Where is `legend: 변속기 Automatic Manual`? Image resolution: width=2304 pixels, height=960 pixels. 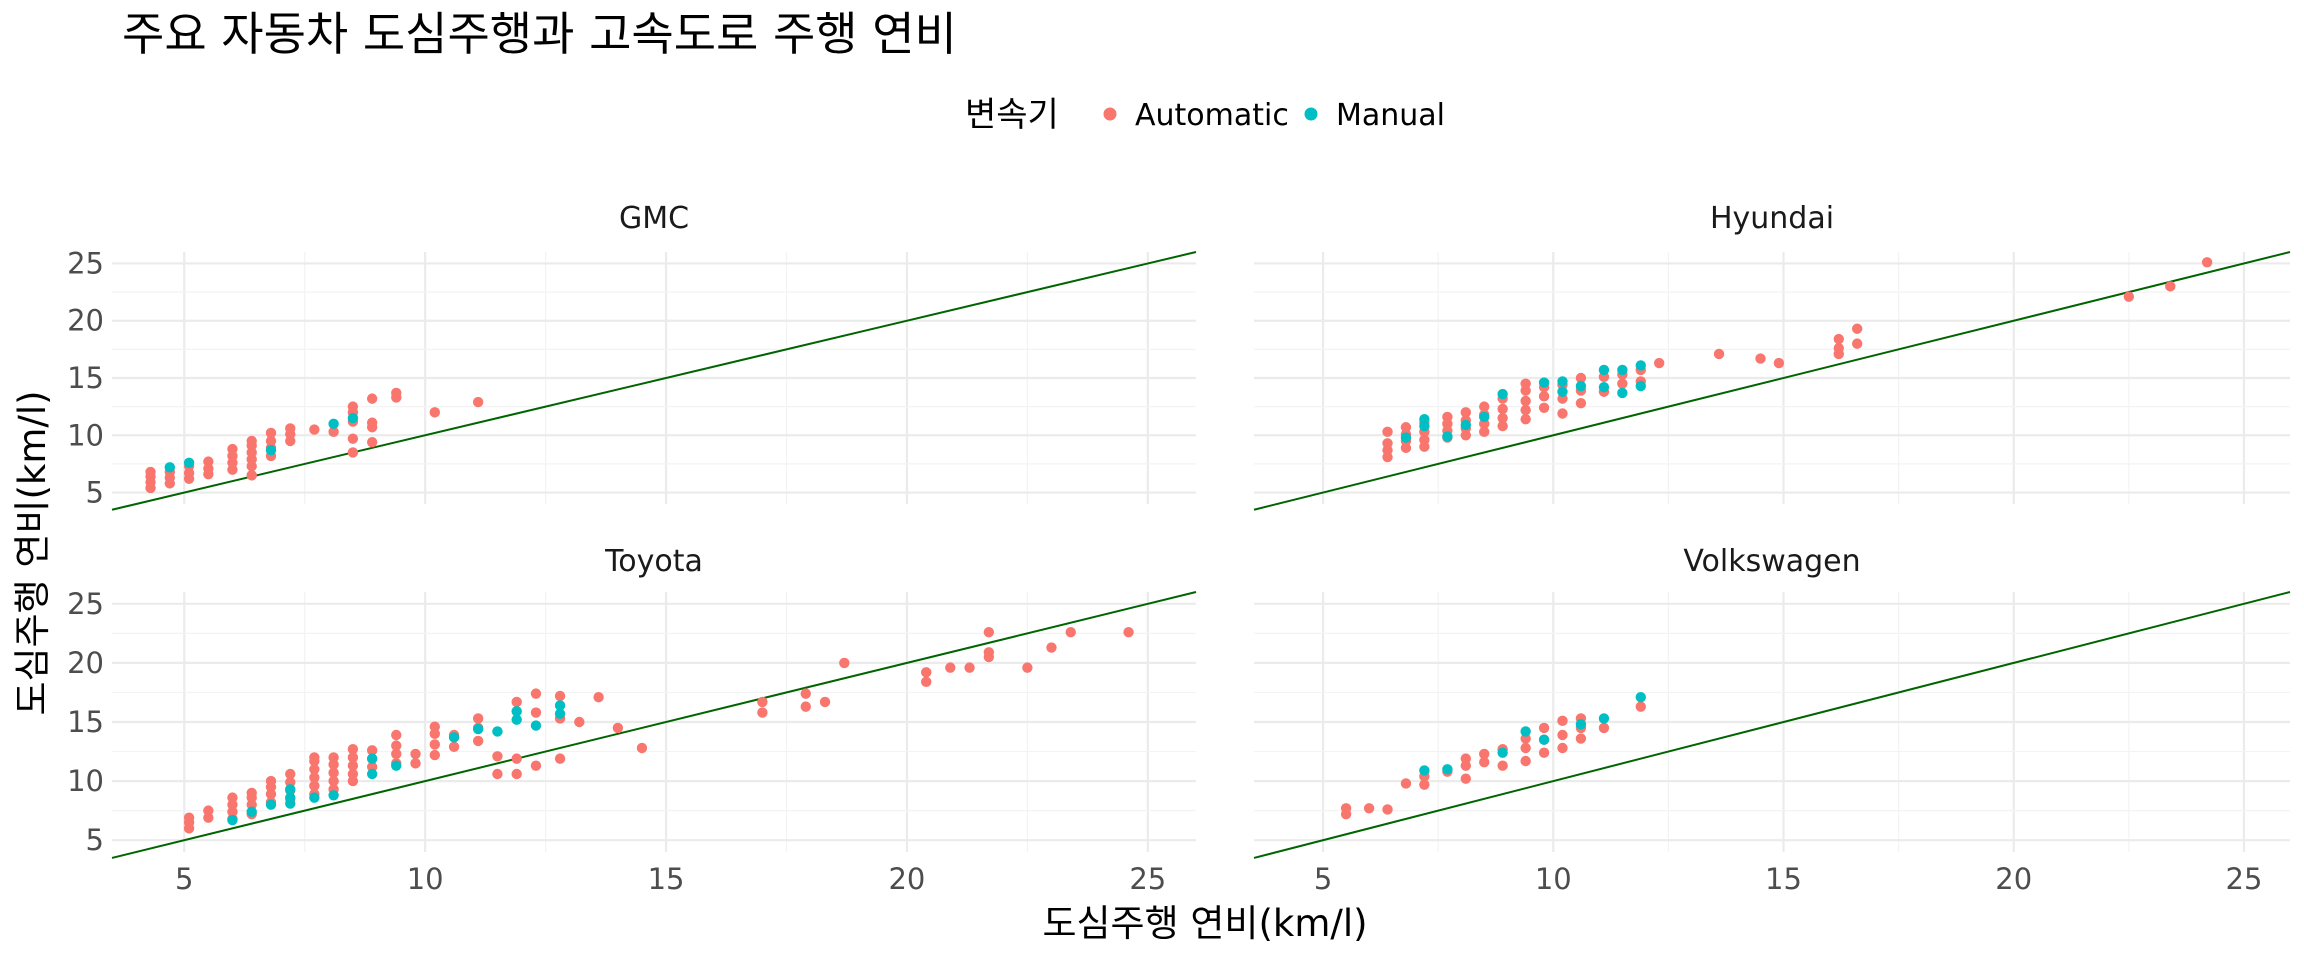
legend: 변속기 Automatic Manual is located at coordinates (1205, 115).